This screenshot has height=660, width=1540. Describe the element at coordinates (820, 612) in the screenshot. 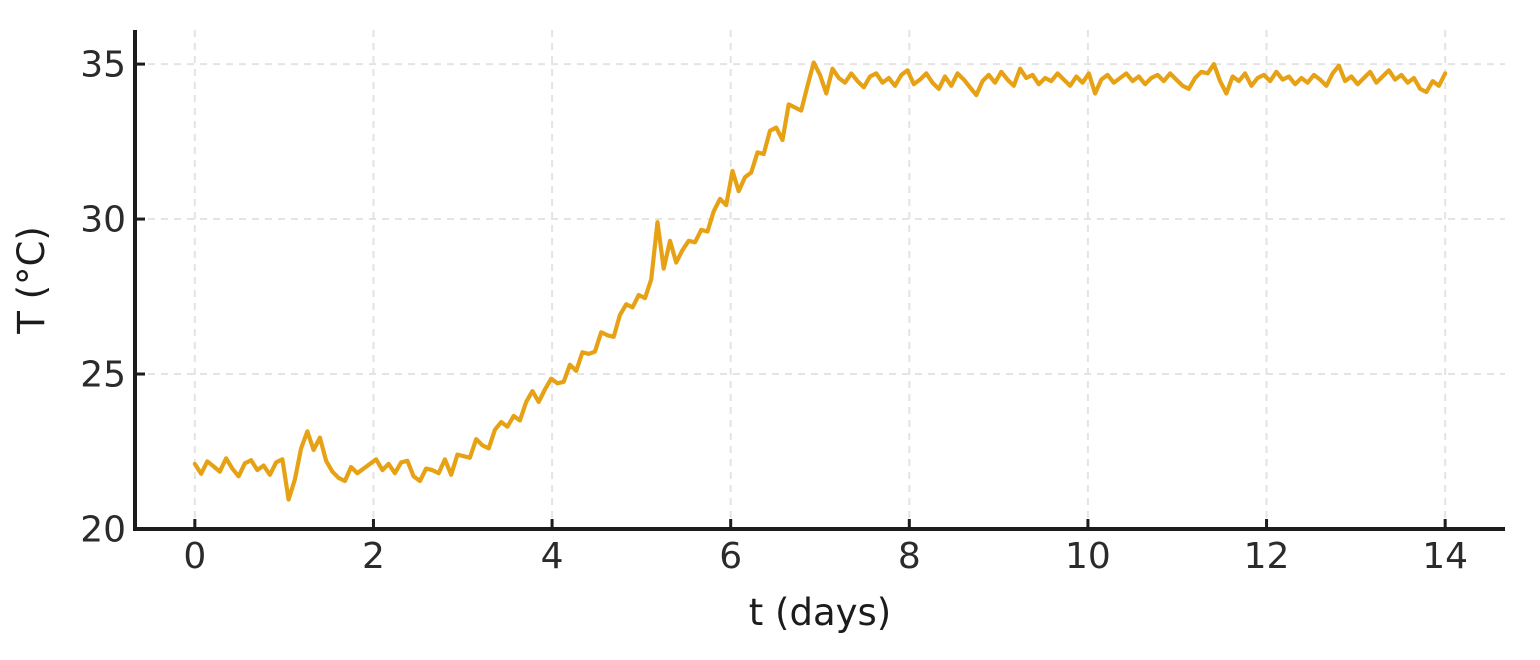

I see `x-axis-label: t (days)` at that location.